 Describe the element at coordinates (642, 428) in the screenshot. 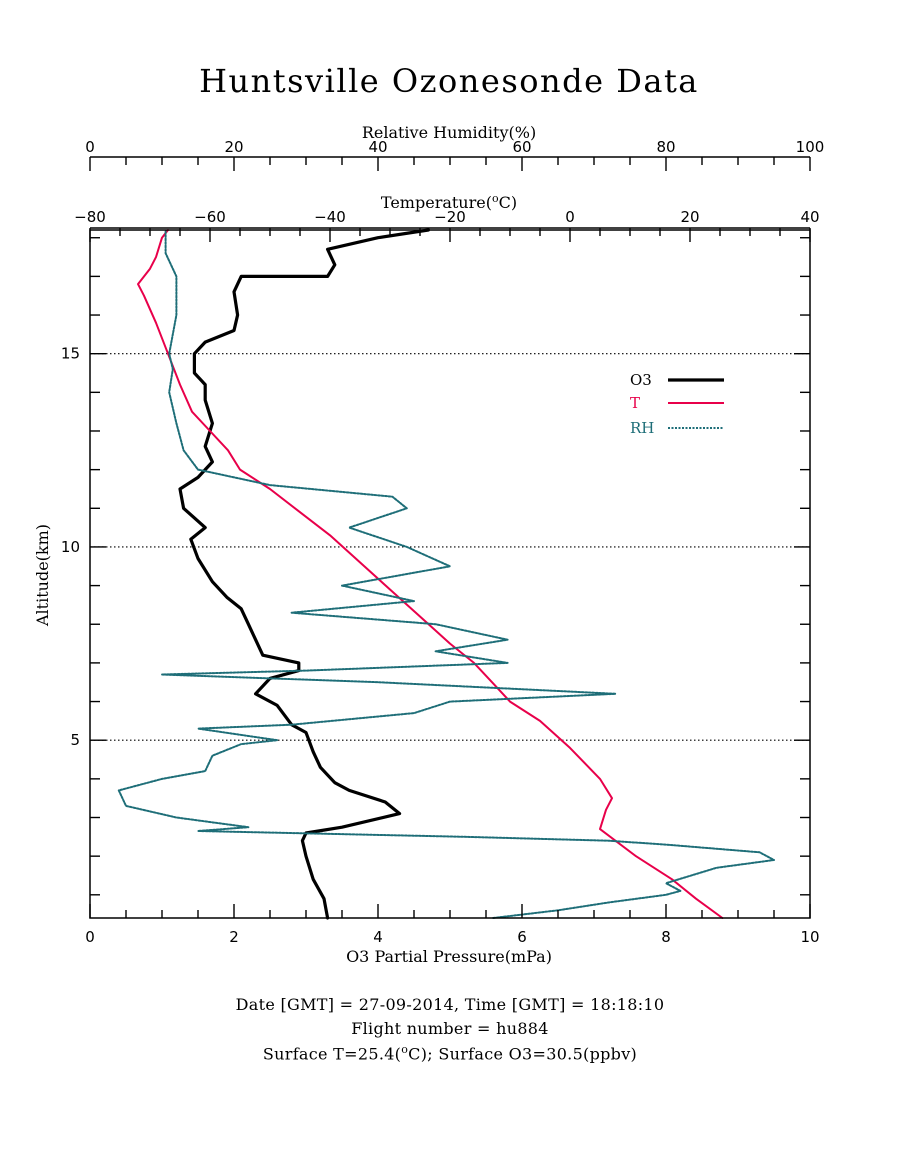

I see `legend-label-rh: RH` at that location.